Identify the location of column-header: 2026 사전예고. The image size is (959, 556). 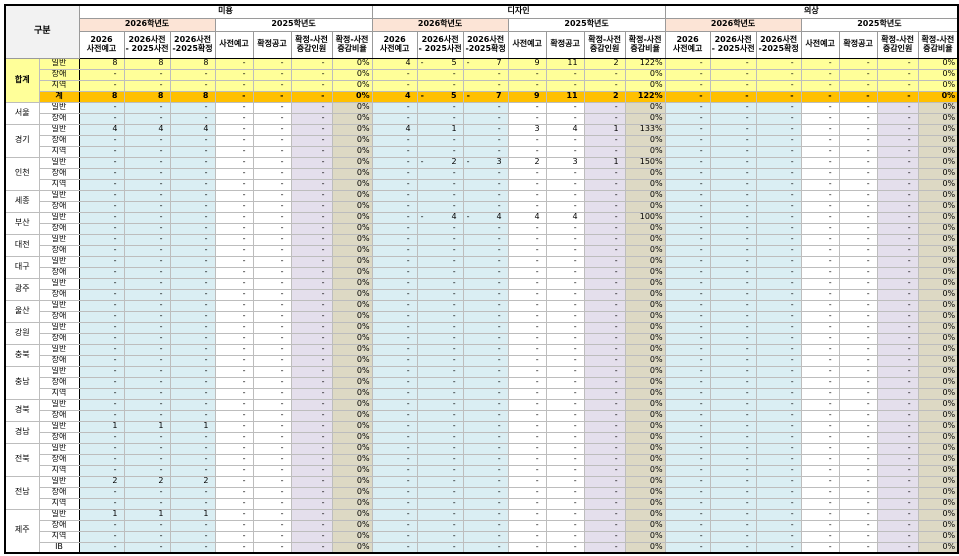
(687, 44).